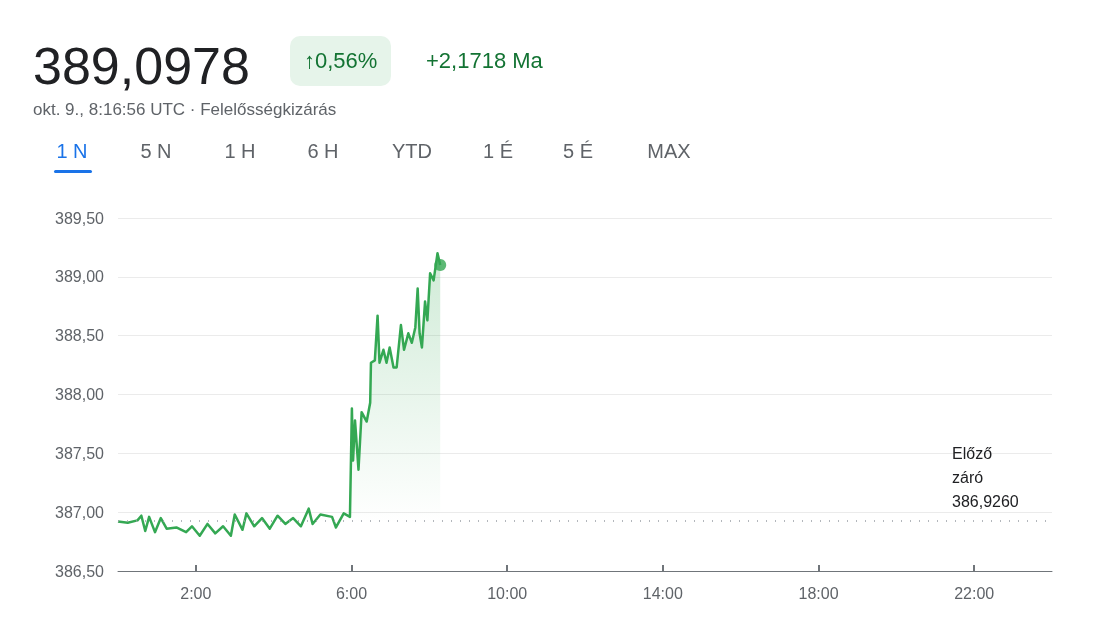 Image resolution: width=1110 pixels, height=624 pixels. What do you see at coordinates (818, 593) in the screenshot?
I see `x-tick-label: 18:00` at bounding box center [818, 593].